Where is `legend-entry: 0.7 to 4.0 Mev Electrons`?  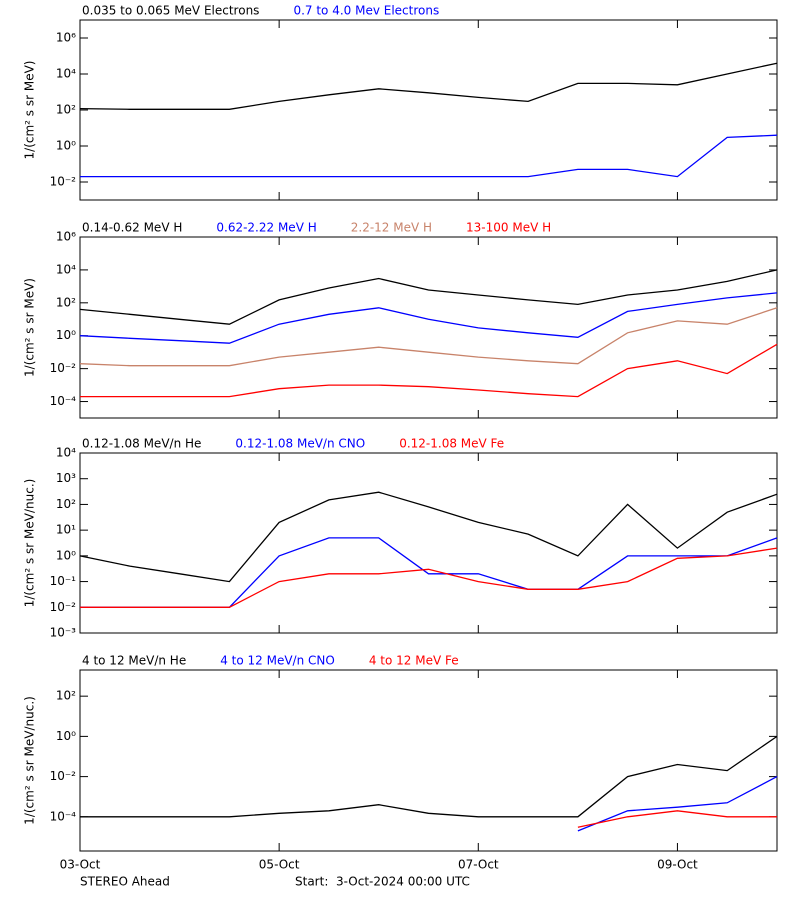
legend-entry: 0.7 to 4.0 Mev Electrons is located at coordinates (366, 11).